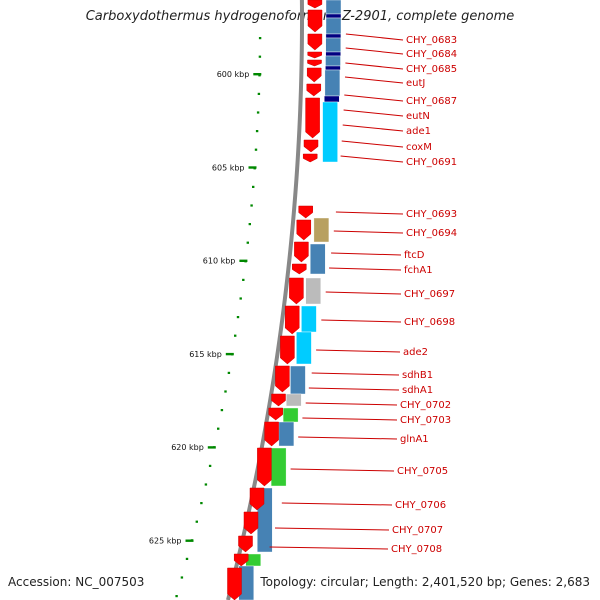 This screenshot has height=600, width=600. I want to click on gene-label-chy_0708: CHY_0708, so click(416, 549).